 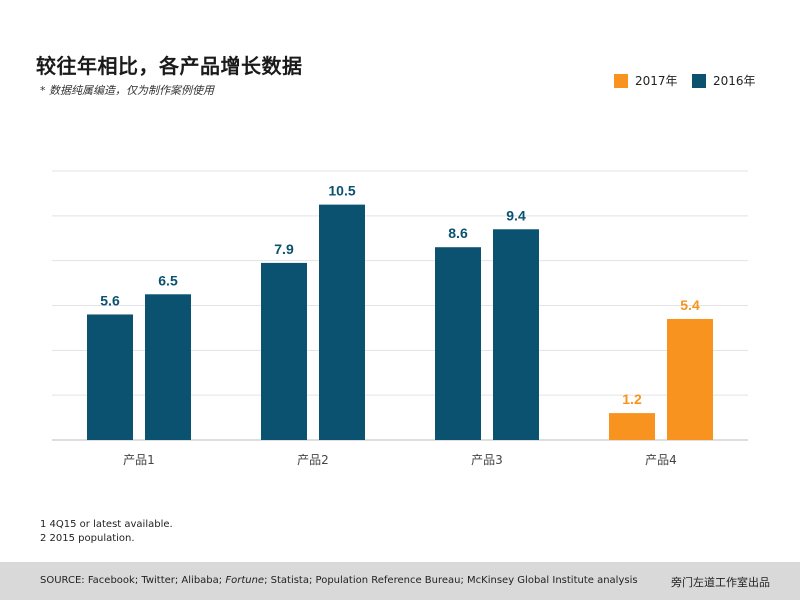 I want to click on legend-swatch-2016, so click(x=699, y=80).